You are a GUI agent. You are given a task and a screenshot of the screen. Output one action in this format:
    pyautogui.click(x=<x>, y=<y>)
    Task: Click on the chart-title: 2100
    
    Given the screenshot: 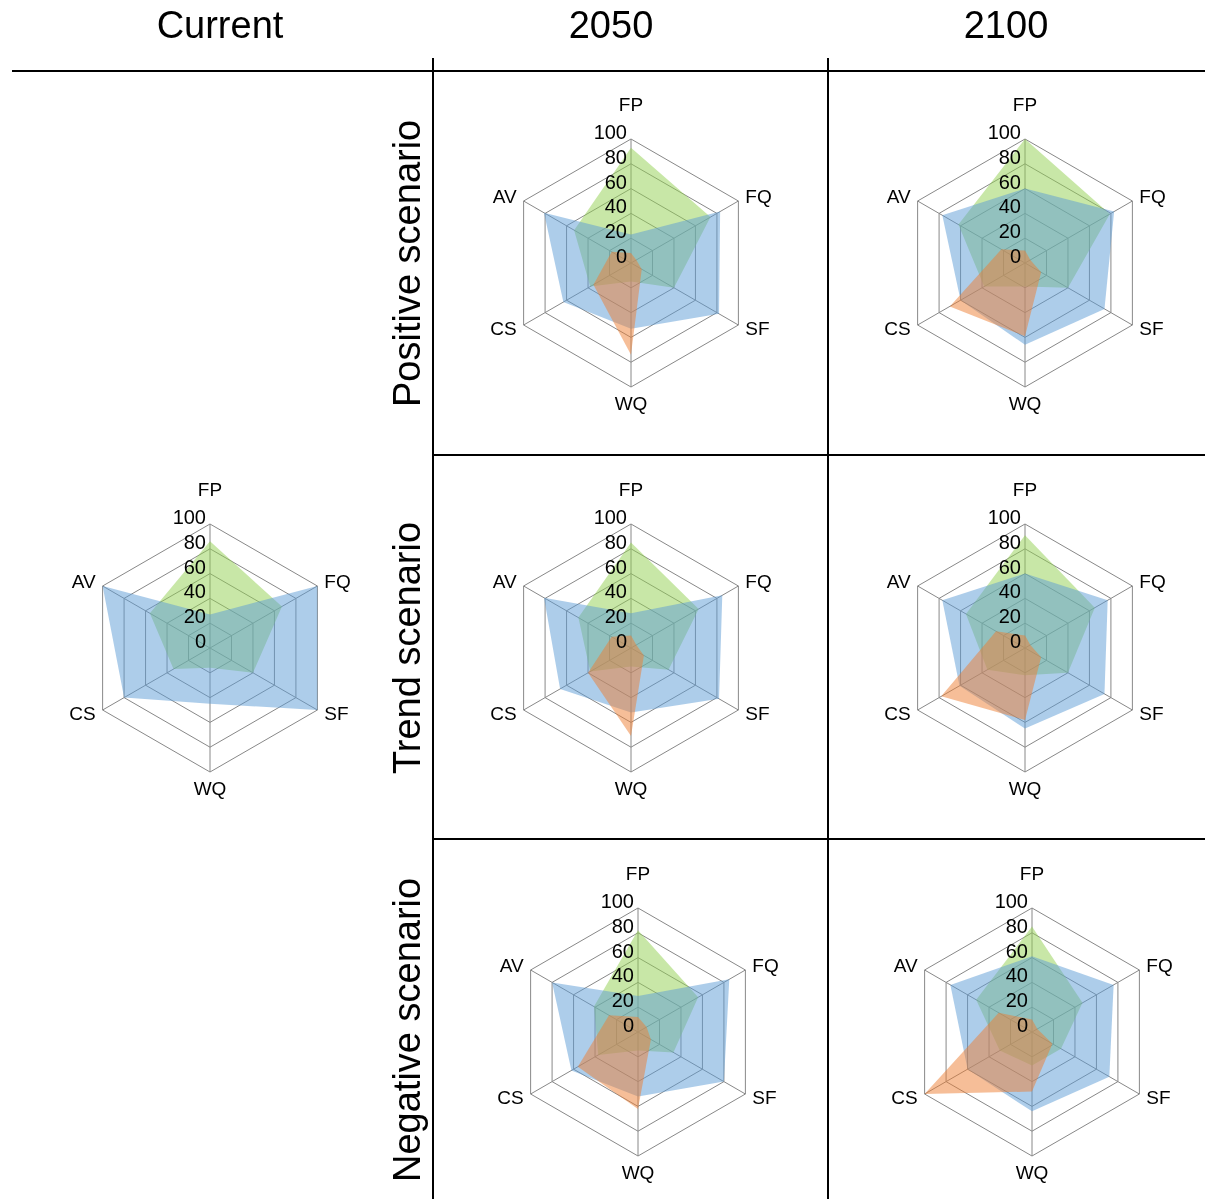 What is the action you would take?
    pyautogui.click(x=1006, y=25)
    